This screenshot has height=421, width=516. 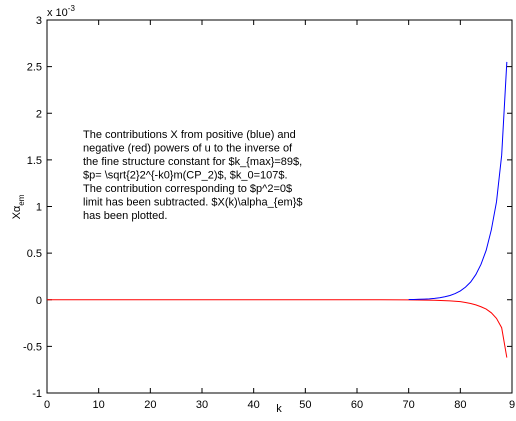 I want to click on y-tick-label: -1, so click(x=37, y=394).